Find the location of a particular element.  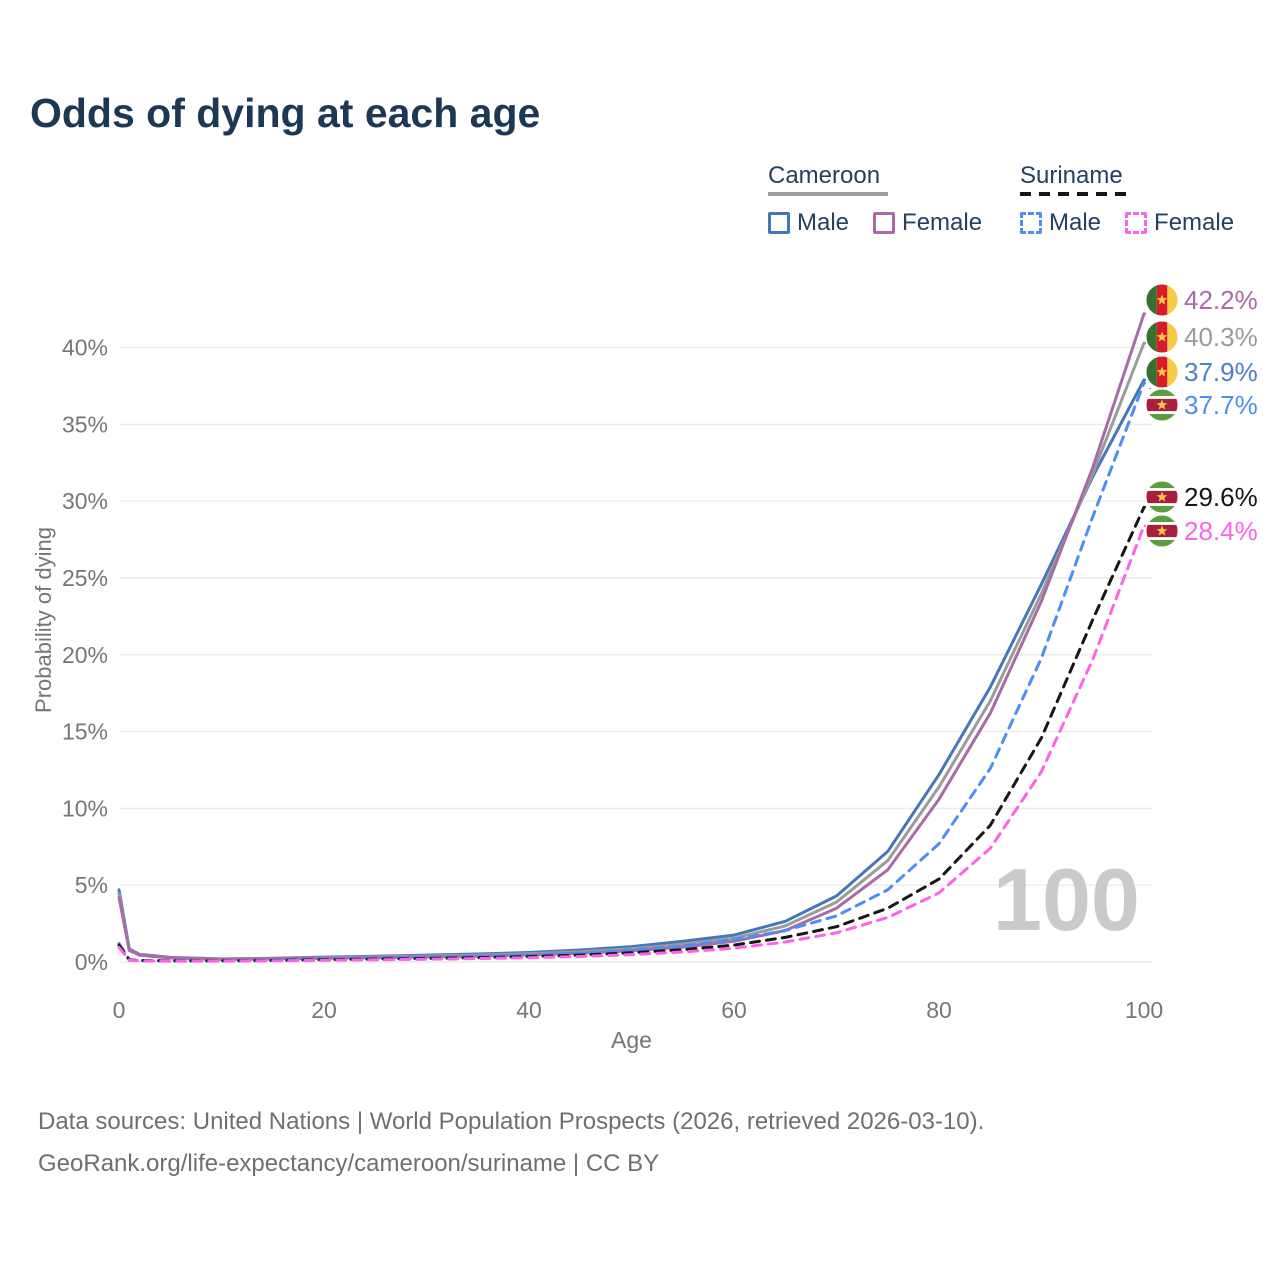

x-axis-title: Age is located at coordinates (631, 1040).